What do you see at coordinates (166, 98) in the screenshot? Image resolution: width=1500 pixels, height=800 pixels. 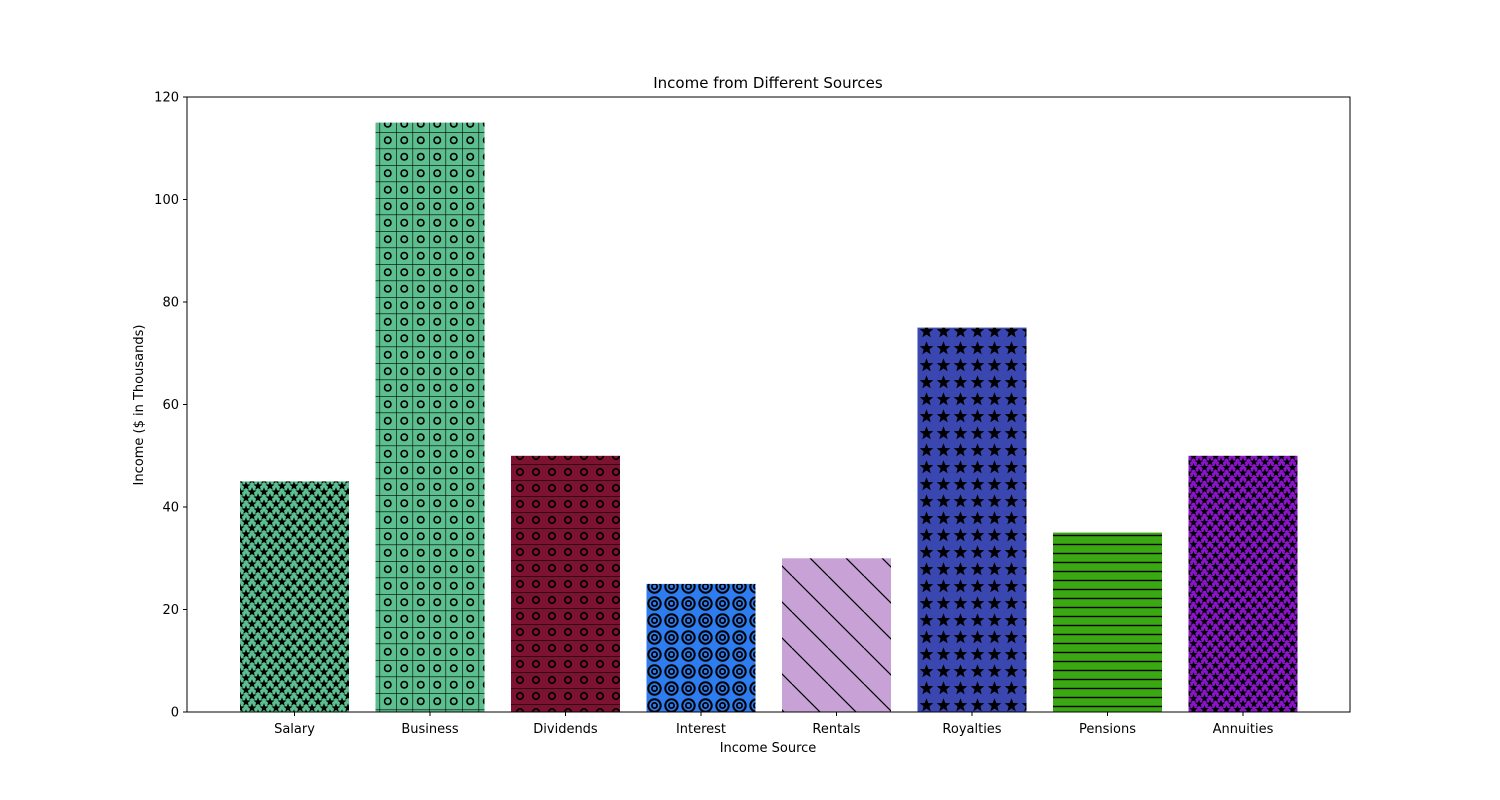 I see `y-tick-label: 120` at bounding box center [166, 98].